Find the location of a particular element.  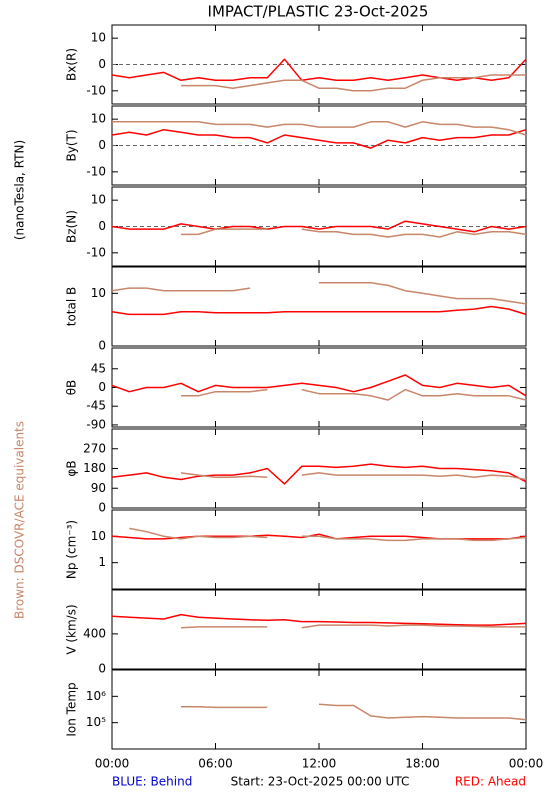

y-tick-label: 270 is located at coordinates (94, 448).